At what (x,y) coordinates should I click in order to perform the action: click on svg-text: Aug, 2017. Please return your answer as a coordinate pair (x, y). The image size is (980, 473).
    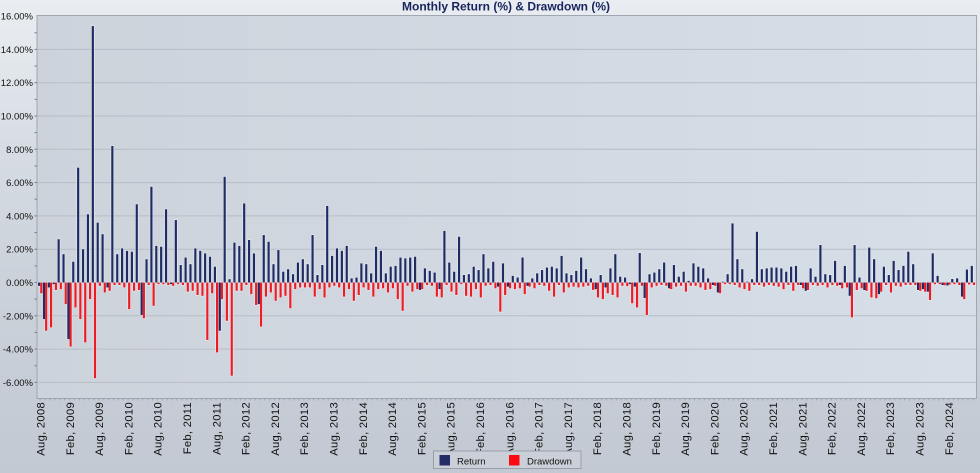
    Looking at the image, I should click on (569, 429).